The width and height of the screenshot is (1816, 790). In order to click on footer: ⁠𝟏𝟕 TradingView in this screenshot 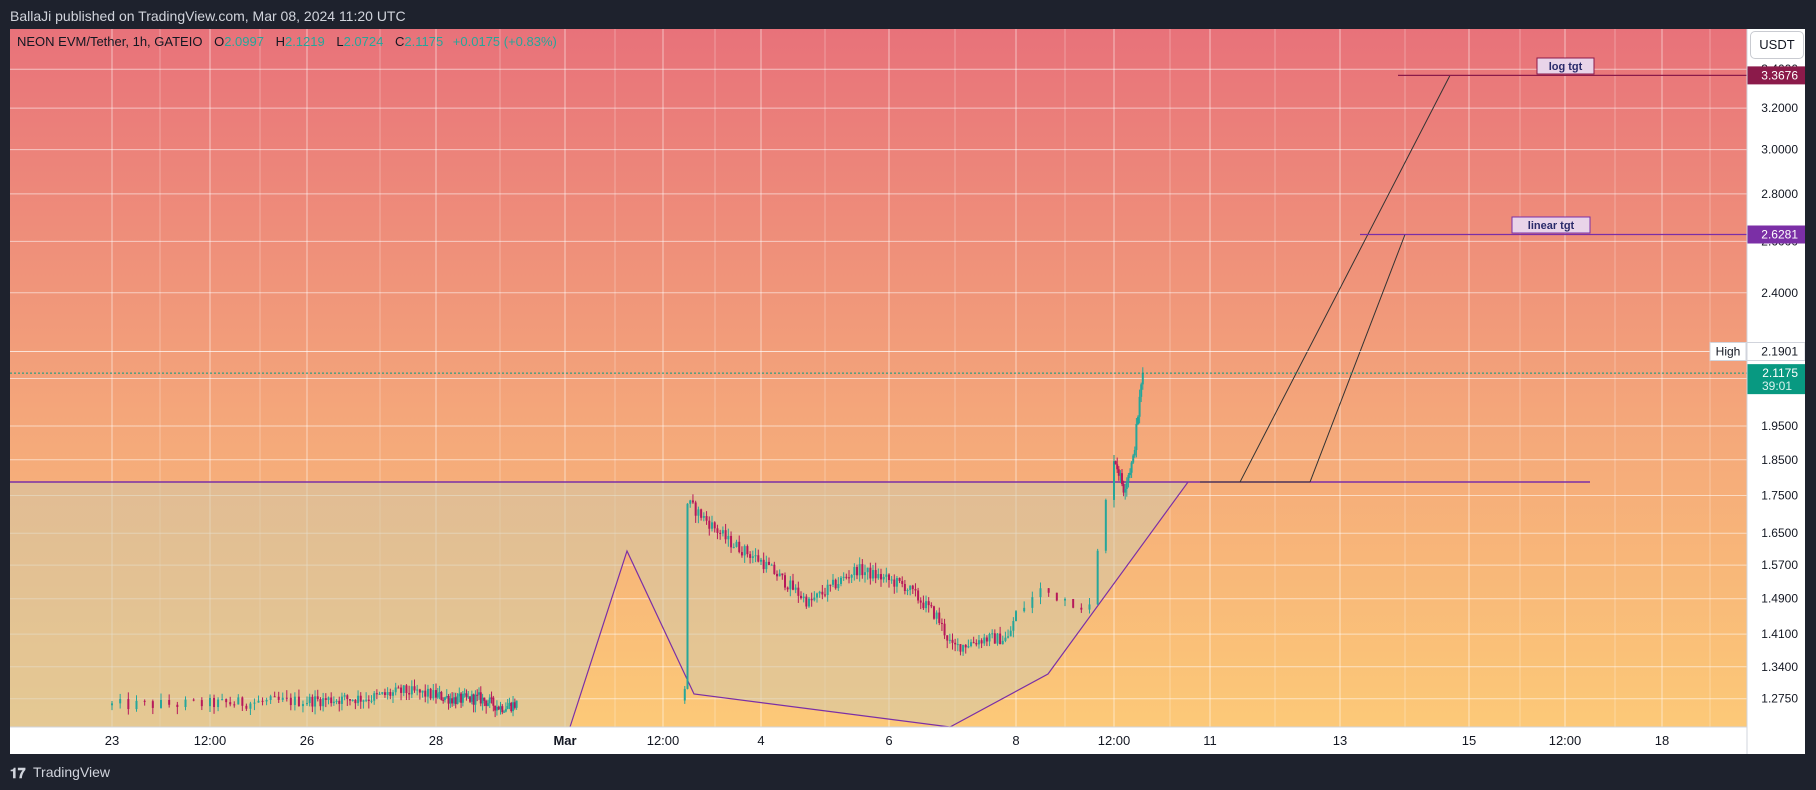, I will do `click(908, 773)`.